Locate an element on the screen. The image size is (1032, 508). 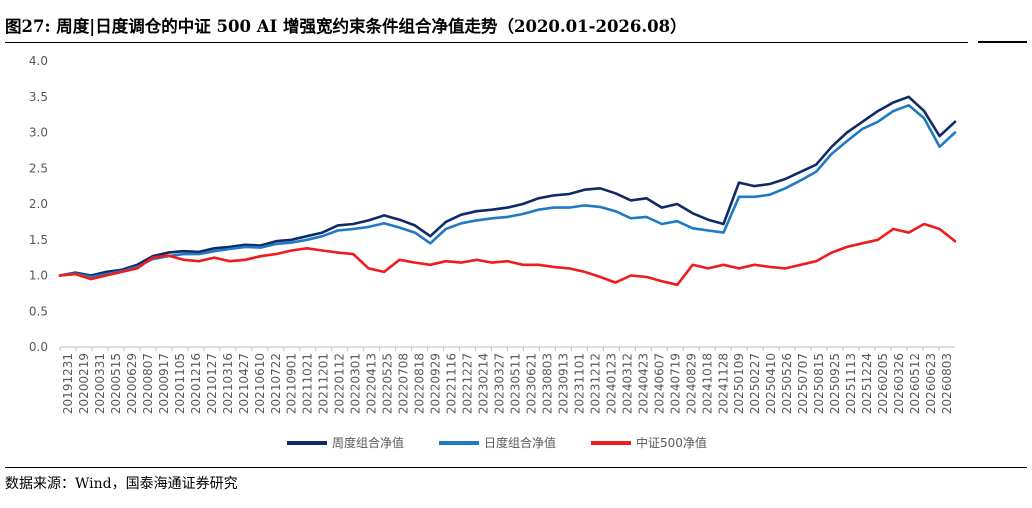
x-tick-label: 20241128 is located at coordinates (723, 383).